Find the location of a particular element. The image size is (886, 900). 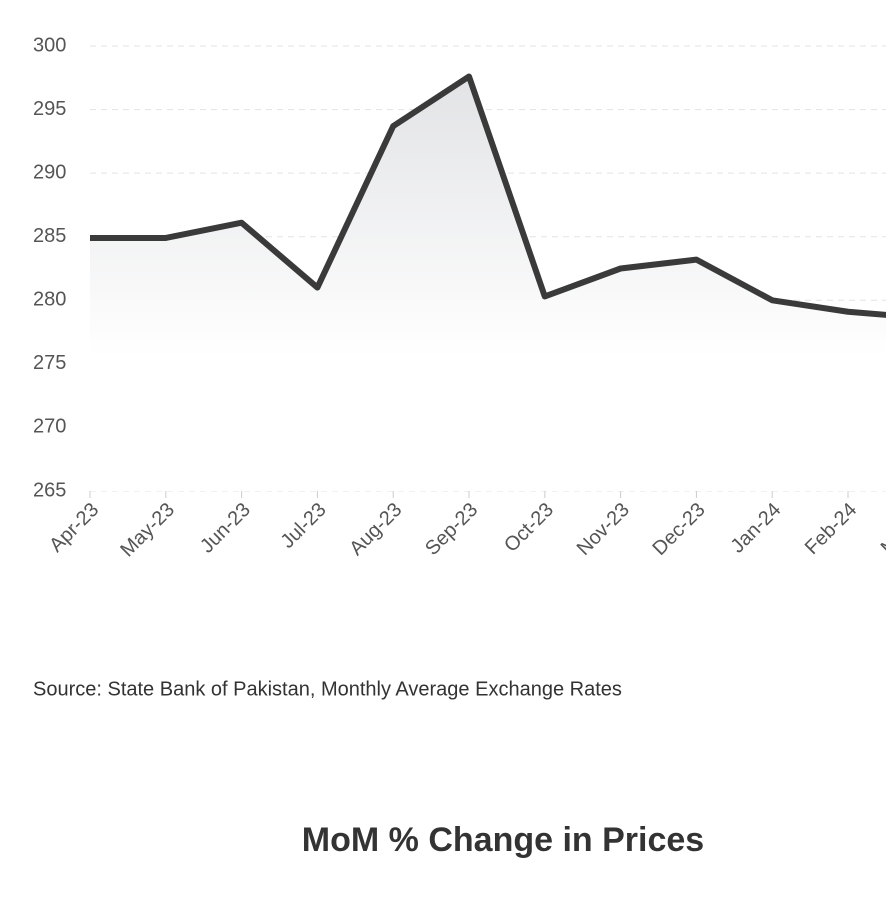

y-tick-label: 290 is located at coordinates (49, 172).